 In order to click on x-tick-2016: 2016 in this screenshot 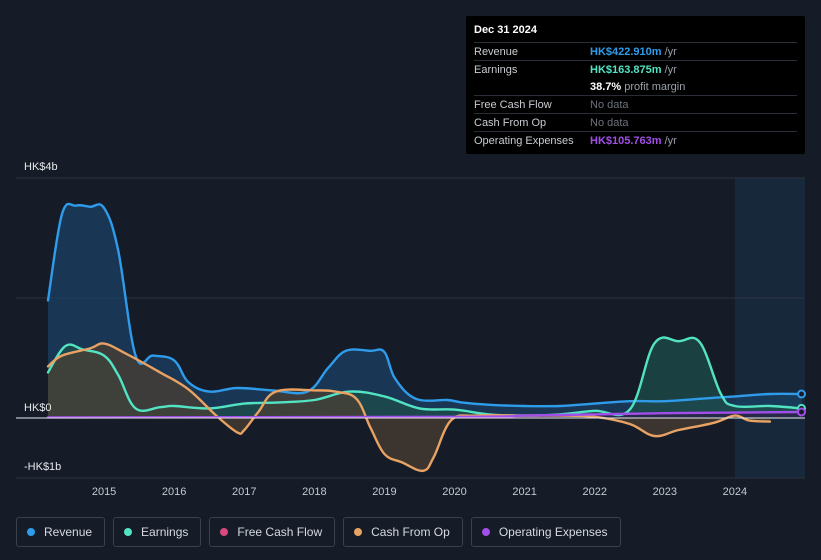, I will do `click(174, 492)`.